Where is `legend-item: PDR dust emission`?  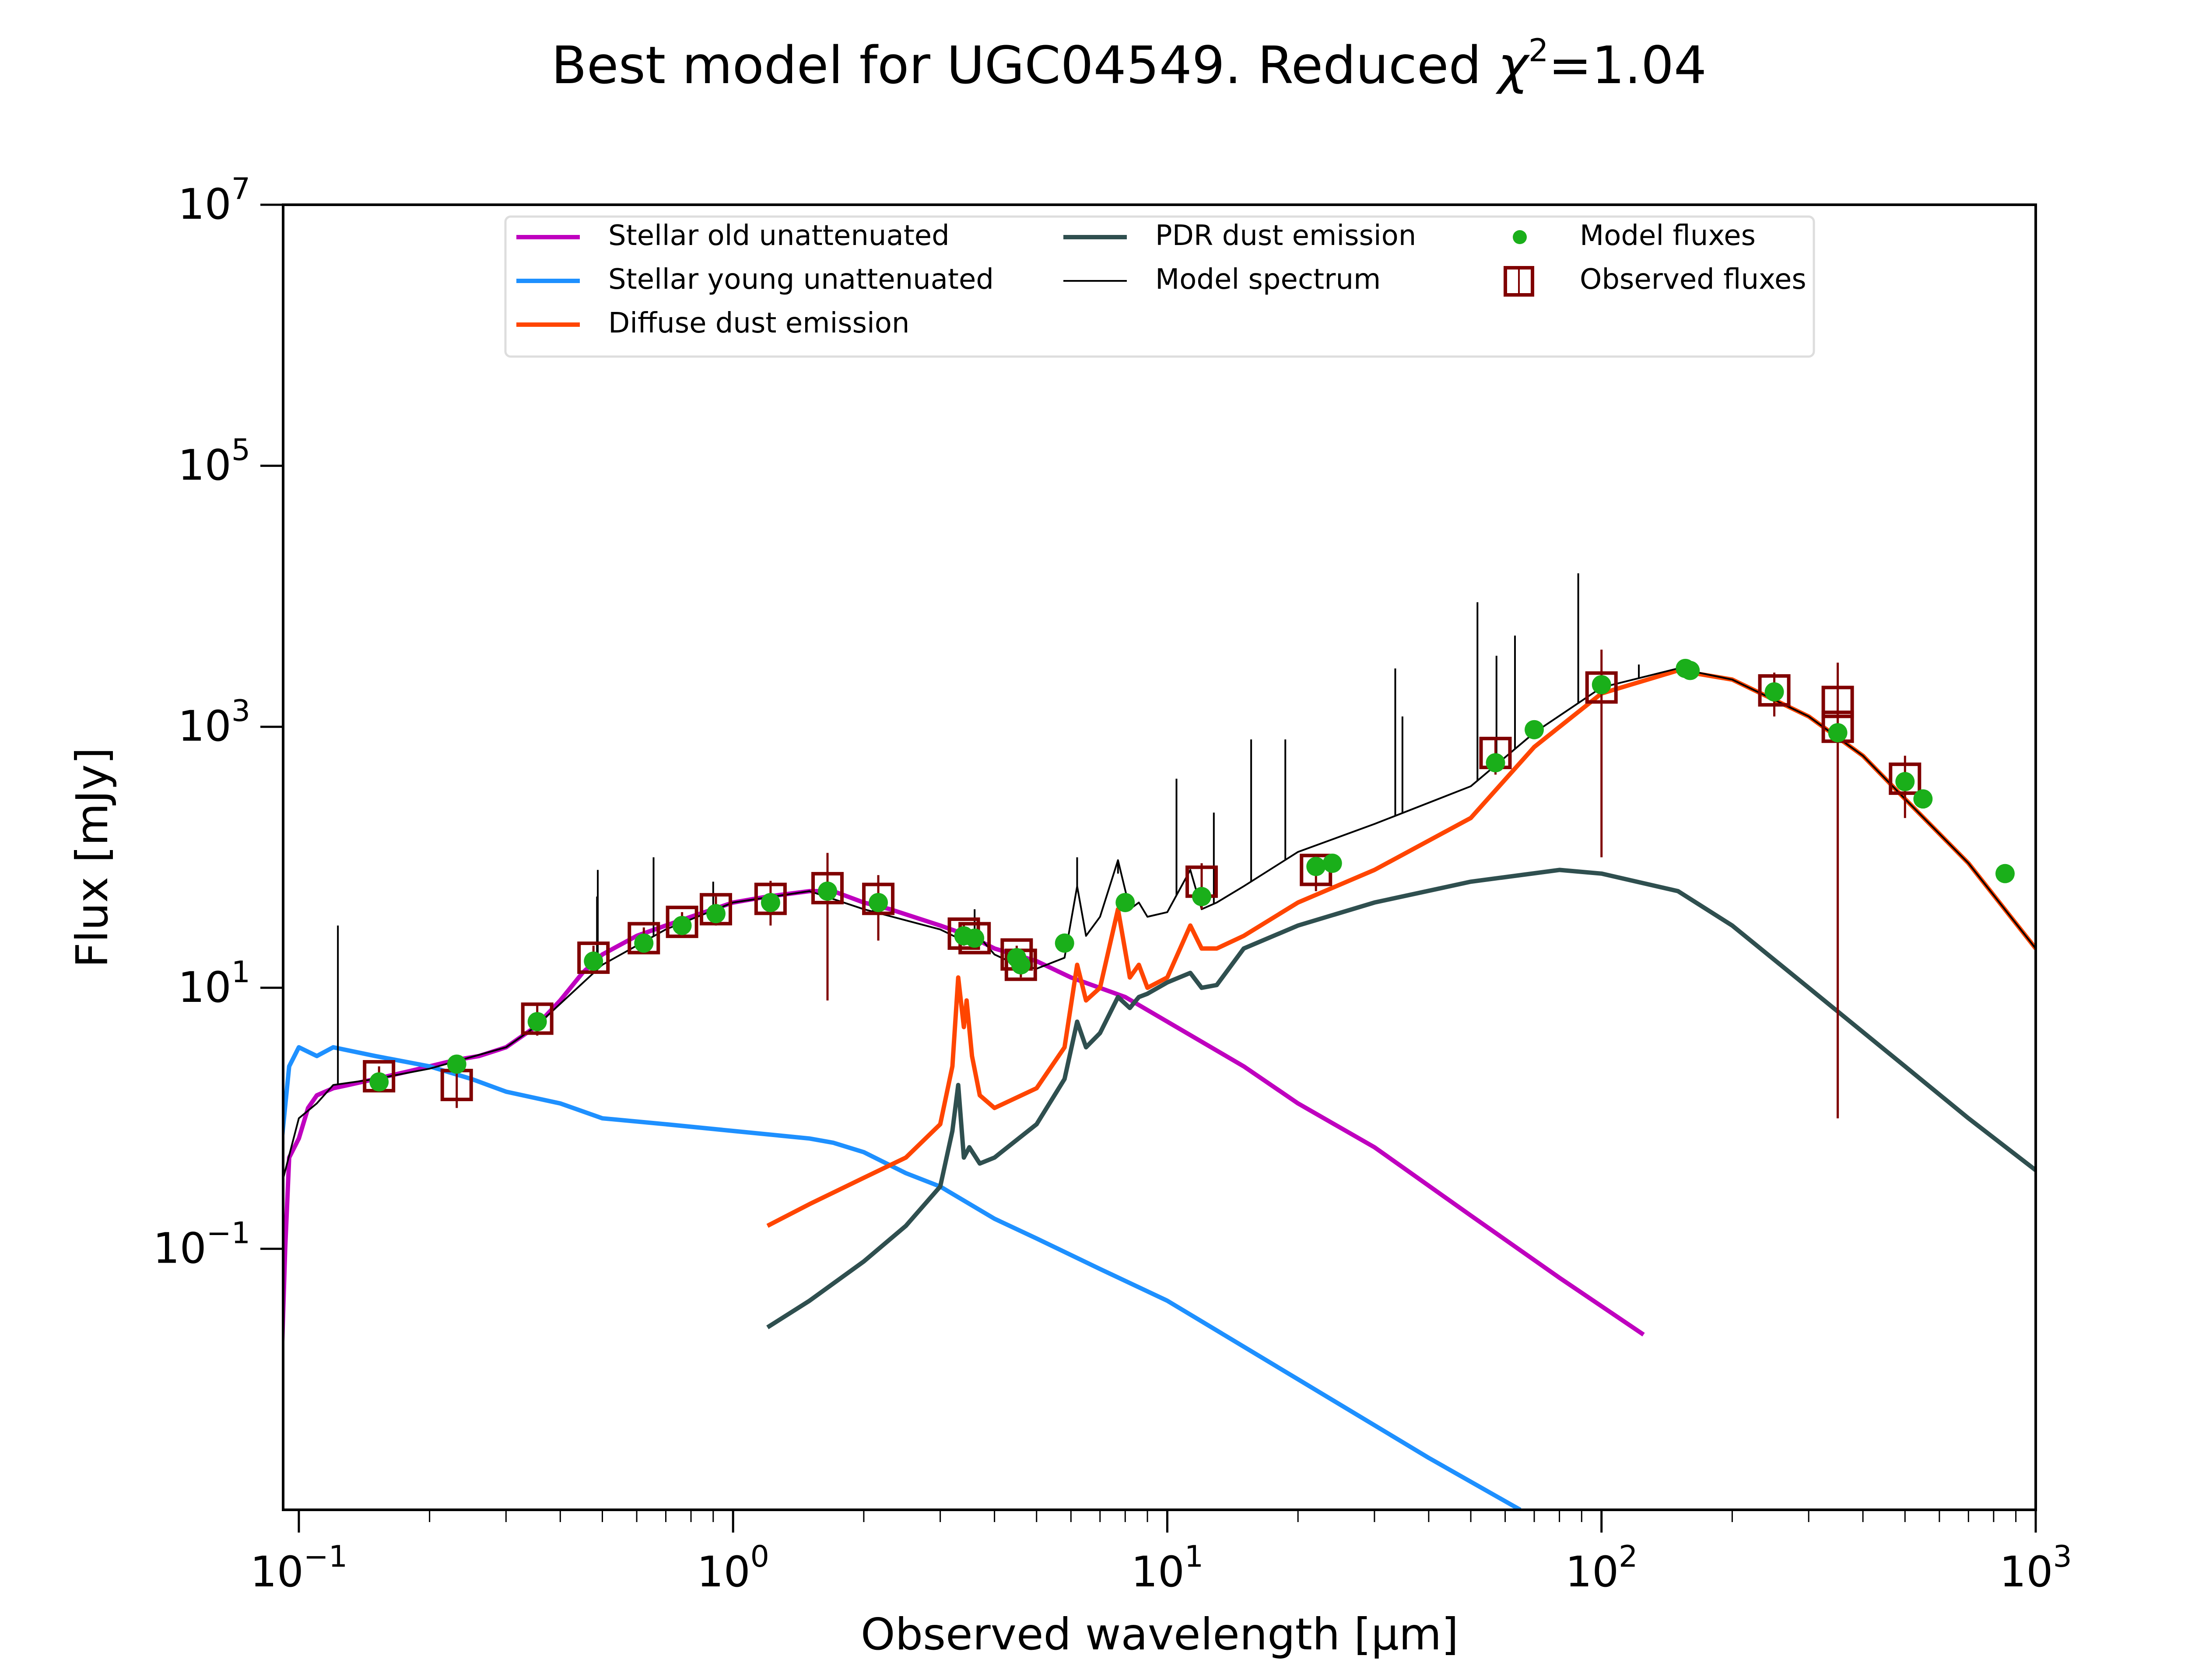 legend-item: PDR dust emission is located at coordinates (1240, 236).